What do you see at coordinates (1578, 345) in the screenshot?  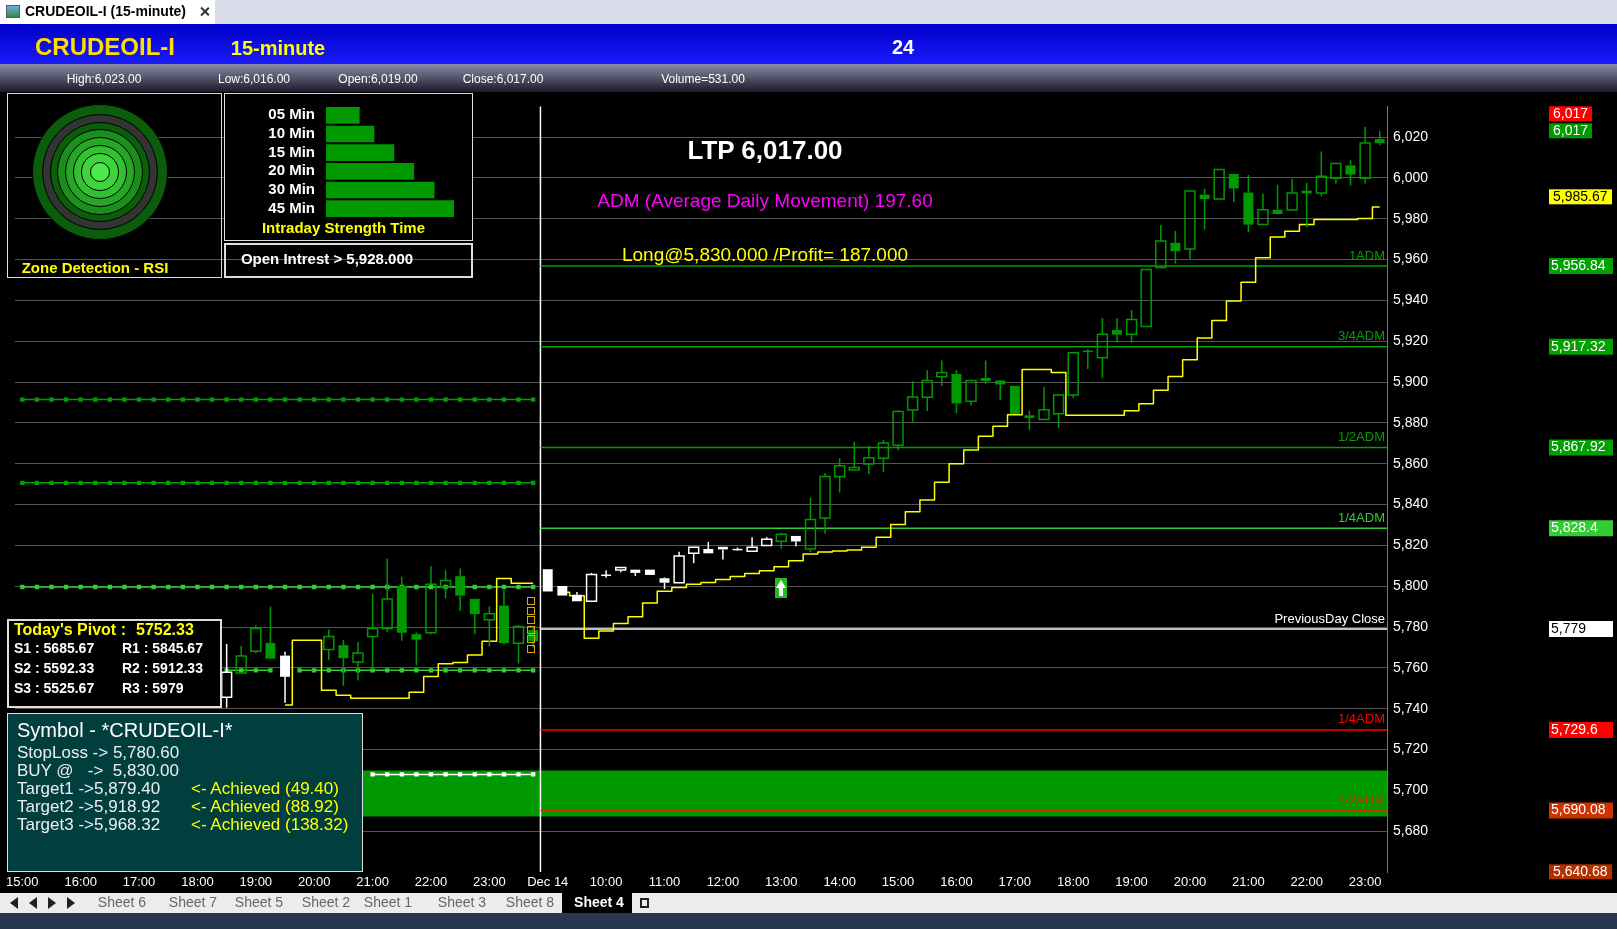 I see `text: 5,917.32` at bounding box center [1578, 345].